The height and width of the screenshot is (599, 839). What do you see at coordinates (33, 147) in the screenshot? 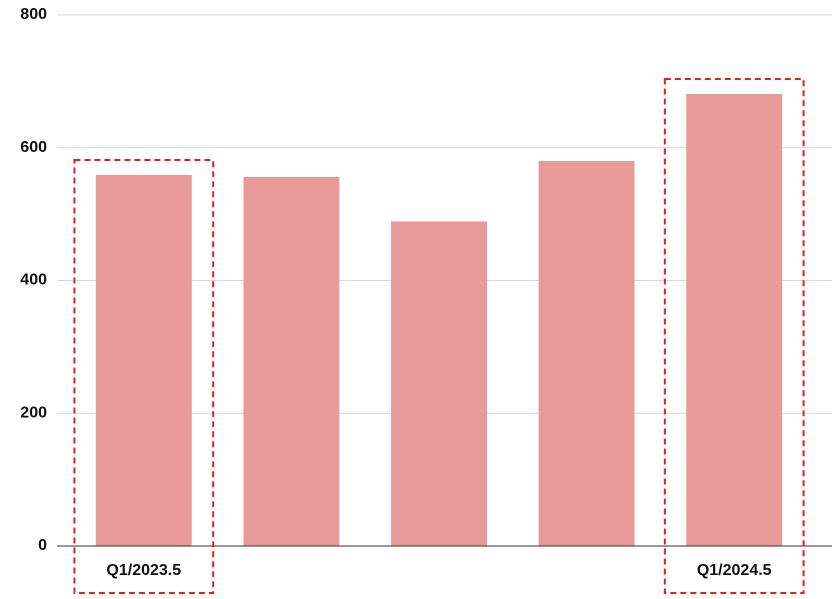
I see `y-tick-label: 600` at bounding box center [33, 147].